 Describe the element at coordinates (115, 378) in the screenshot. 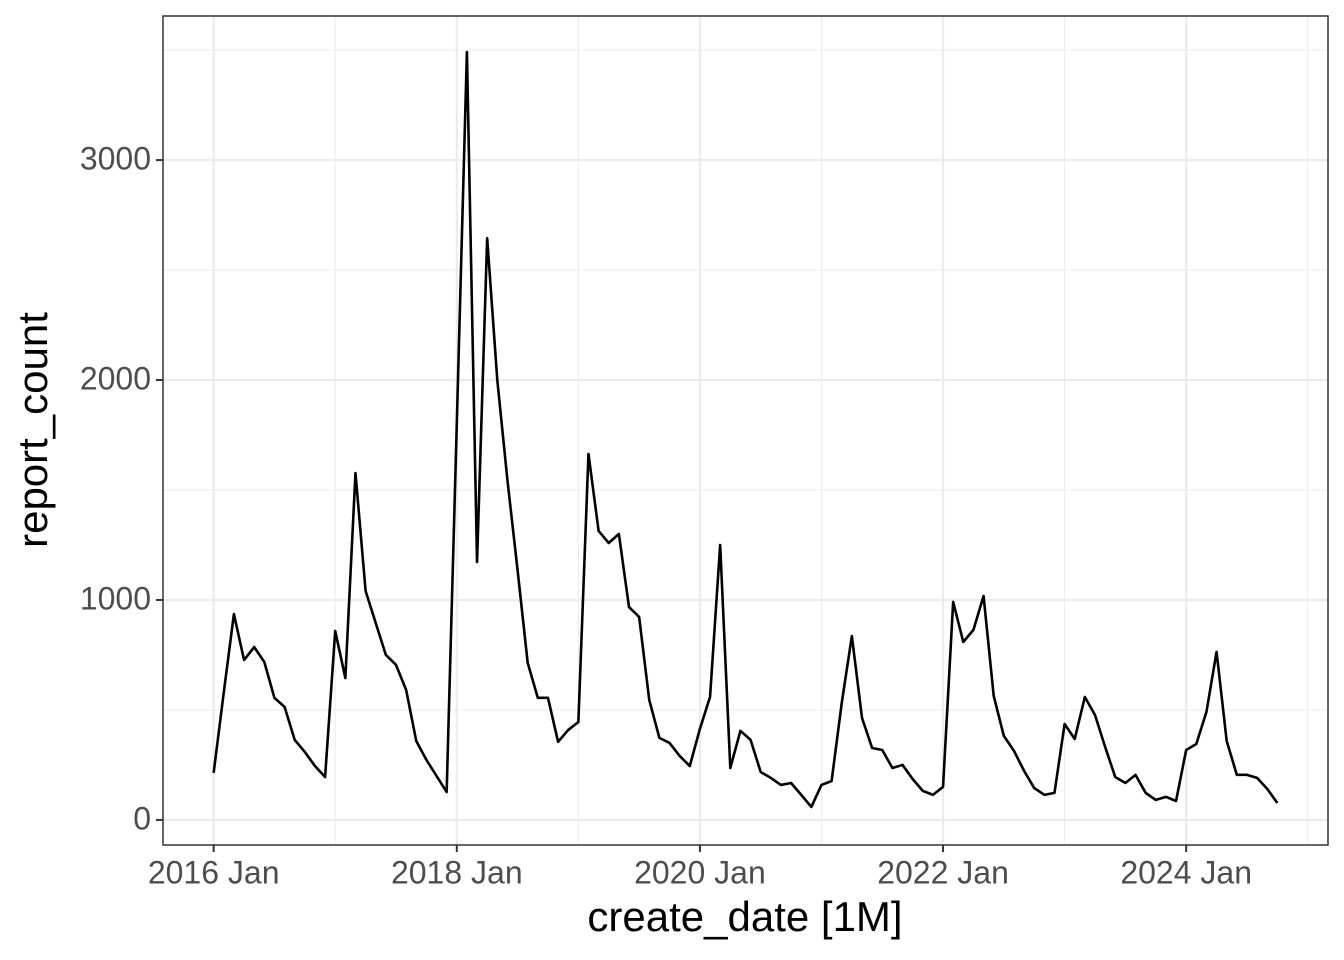

I see `y-tick-label: 2000` at that location.